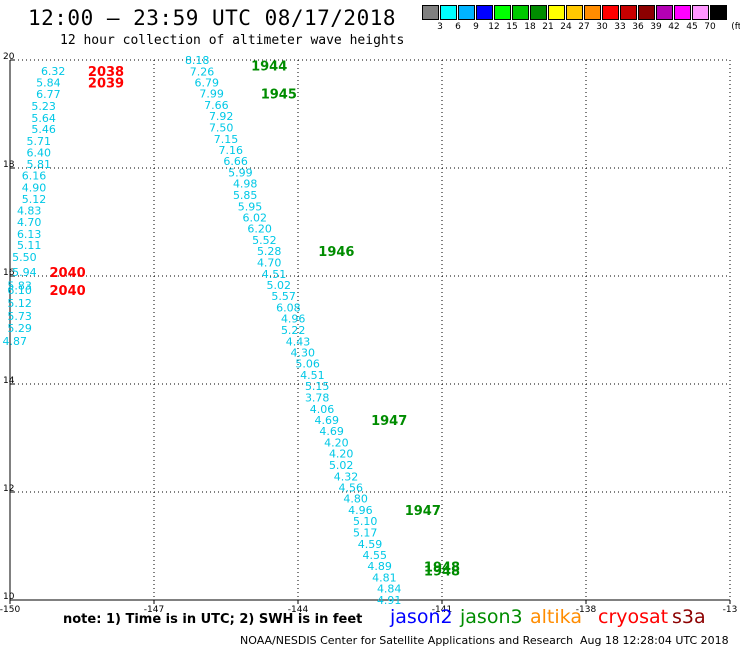  I want to click on wave-height-value: 4.59, so click(370, 544).